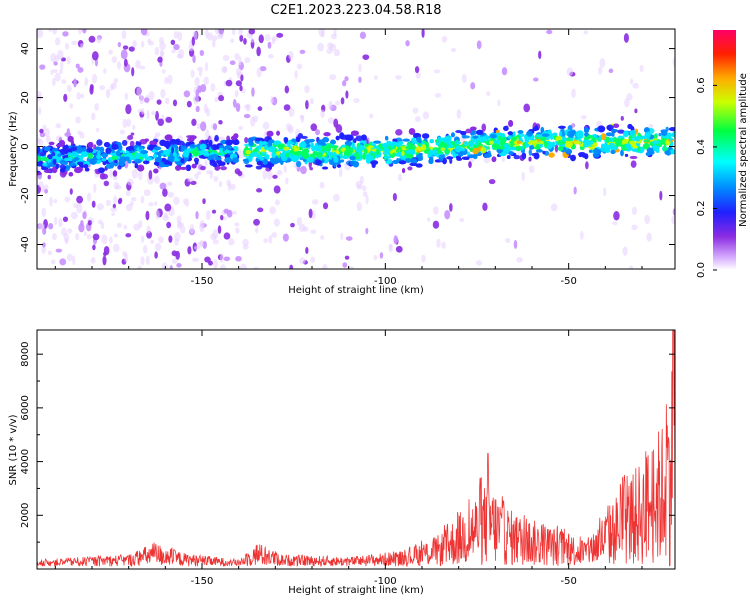 The image size is (750, 600). I want to click on spectrogram-y-tick-label: 40, so click(25, 48).